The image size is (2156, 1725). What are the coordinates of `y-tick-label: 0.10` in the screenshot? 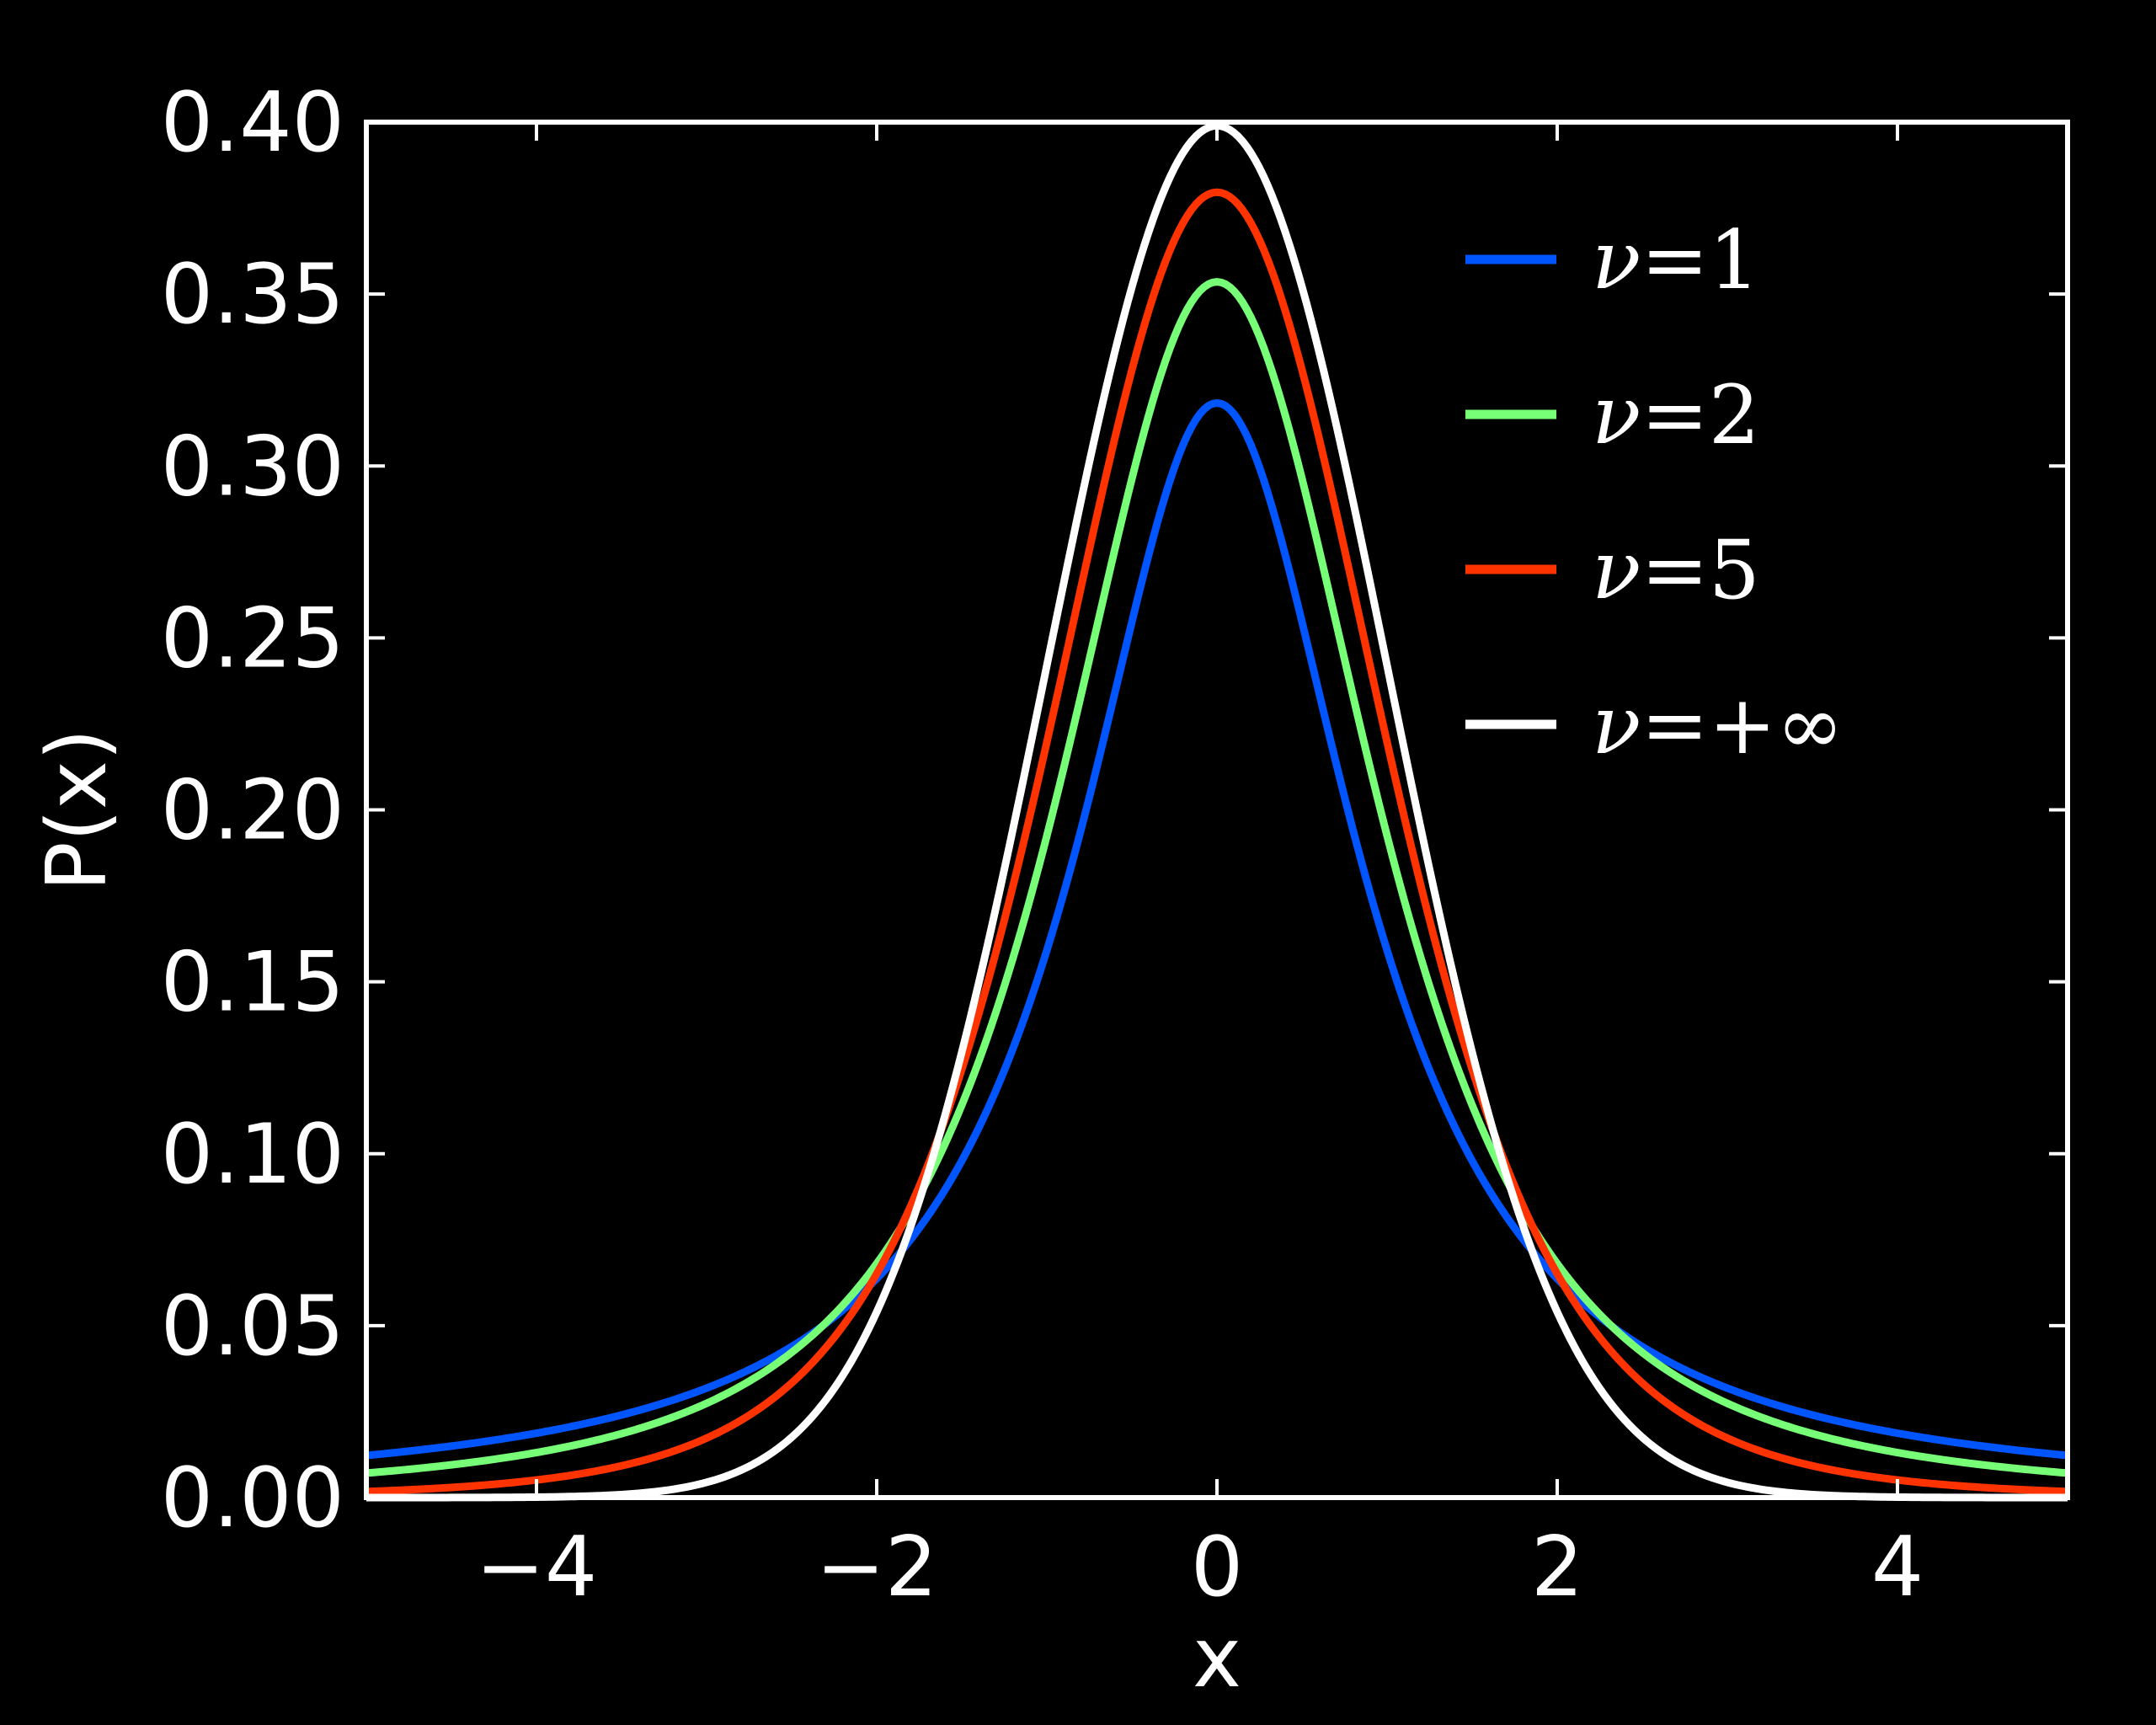 It's located at (253, 1155).